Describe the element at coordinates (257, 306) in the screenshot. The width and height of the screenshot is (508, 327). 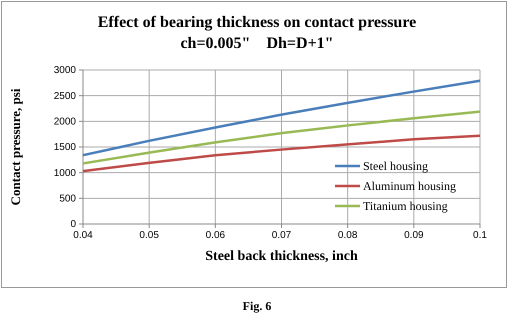
I see `caption: Fig. 6` at that location.